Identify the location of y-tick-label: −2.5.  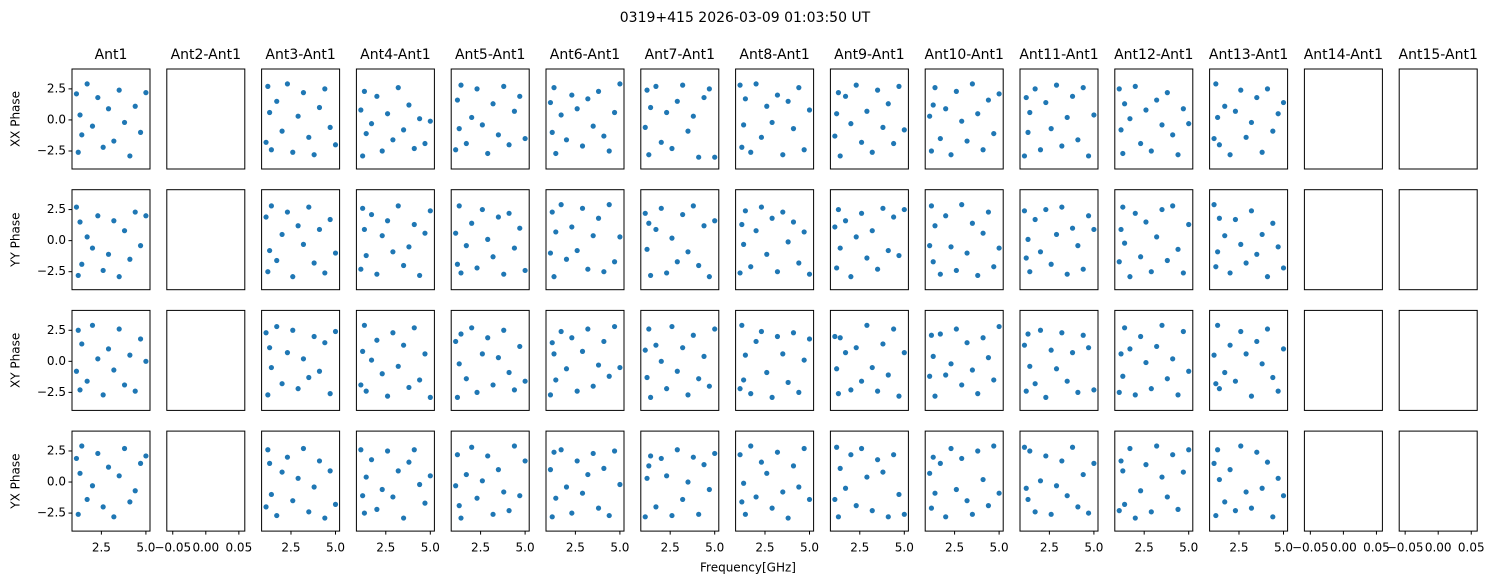
(51, 392).